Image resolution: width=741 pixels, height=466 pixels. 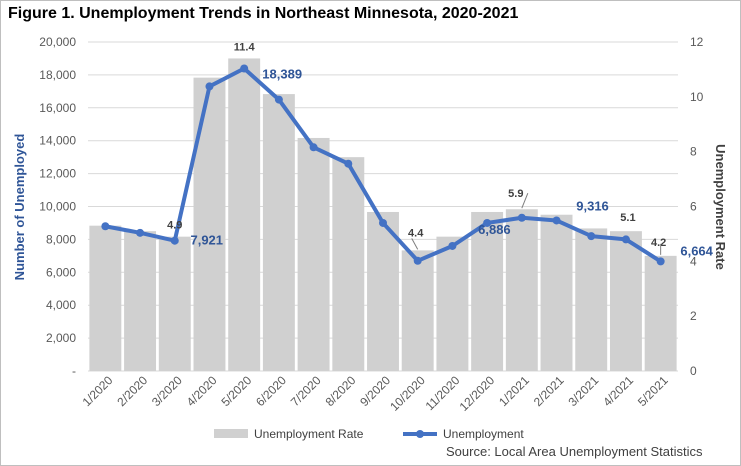 I want to click on right-tick-label: 6, so click(x=693, y=207).